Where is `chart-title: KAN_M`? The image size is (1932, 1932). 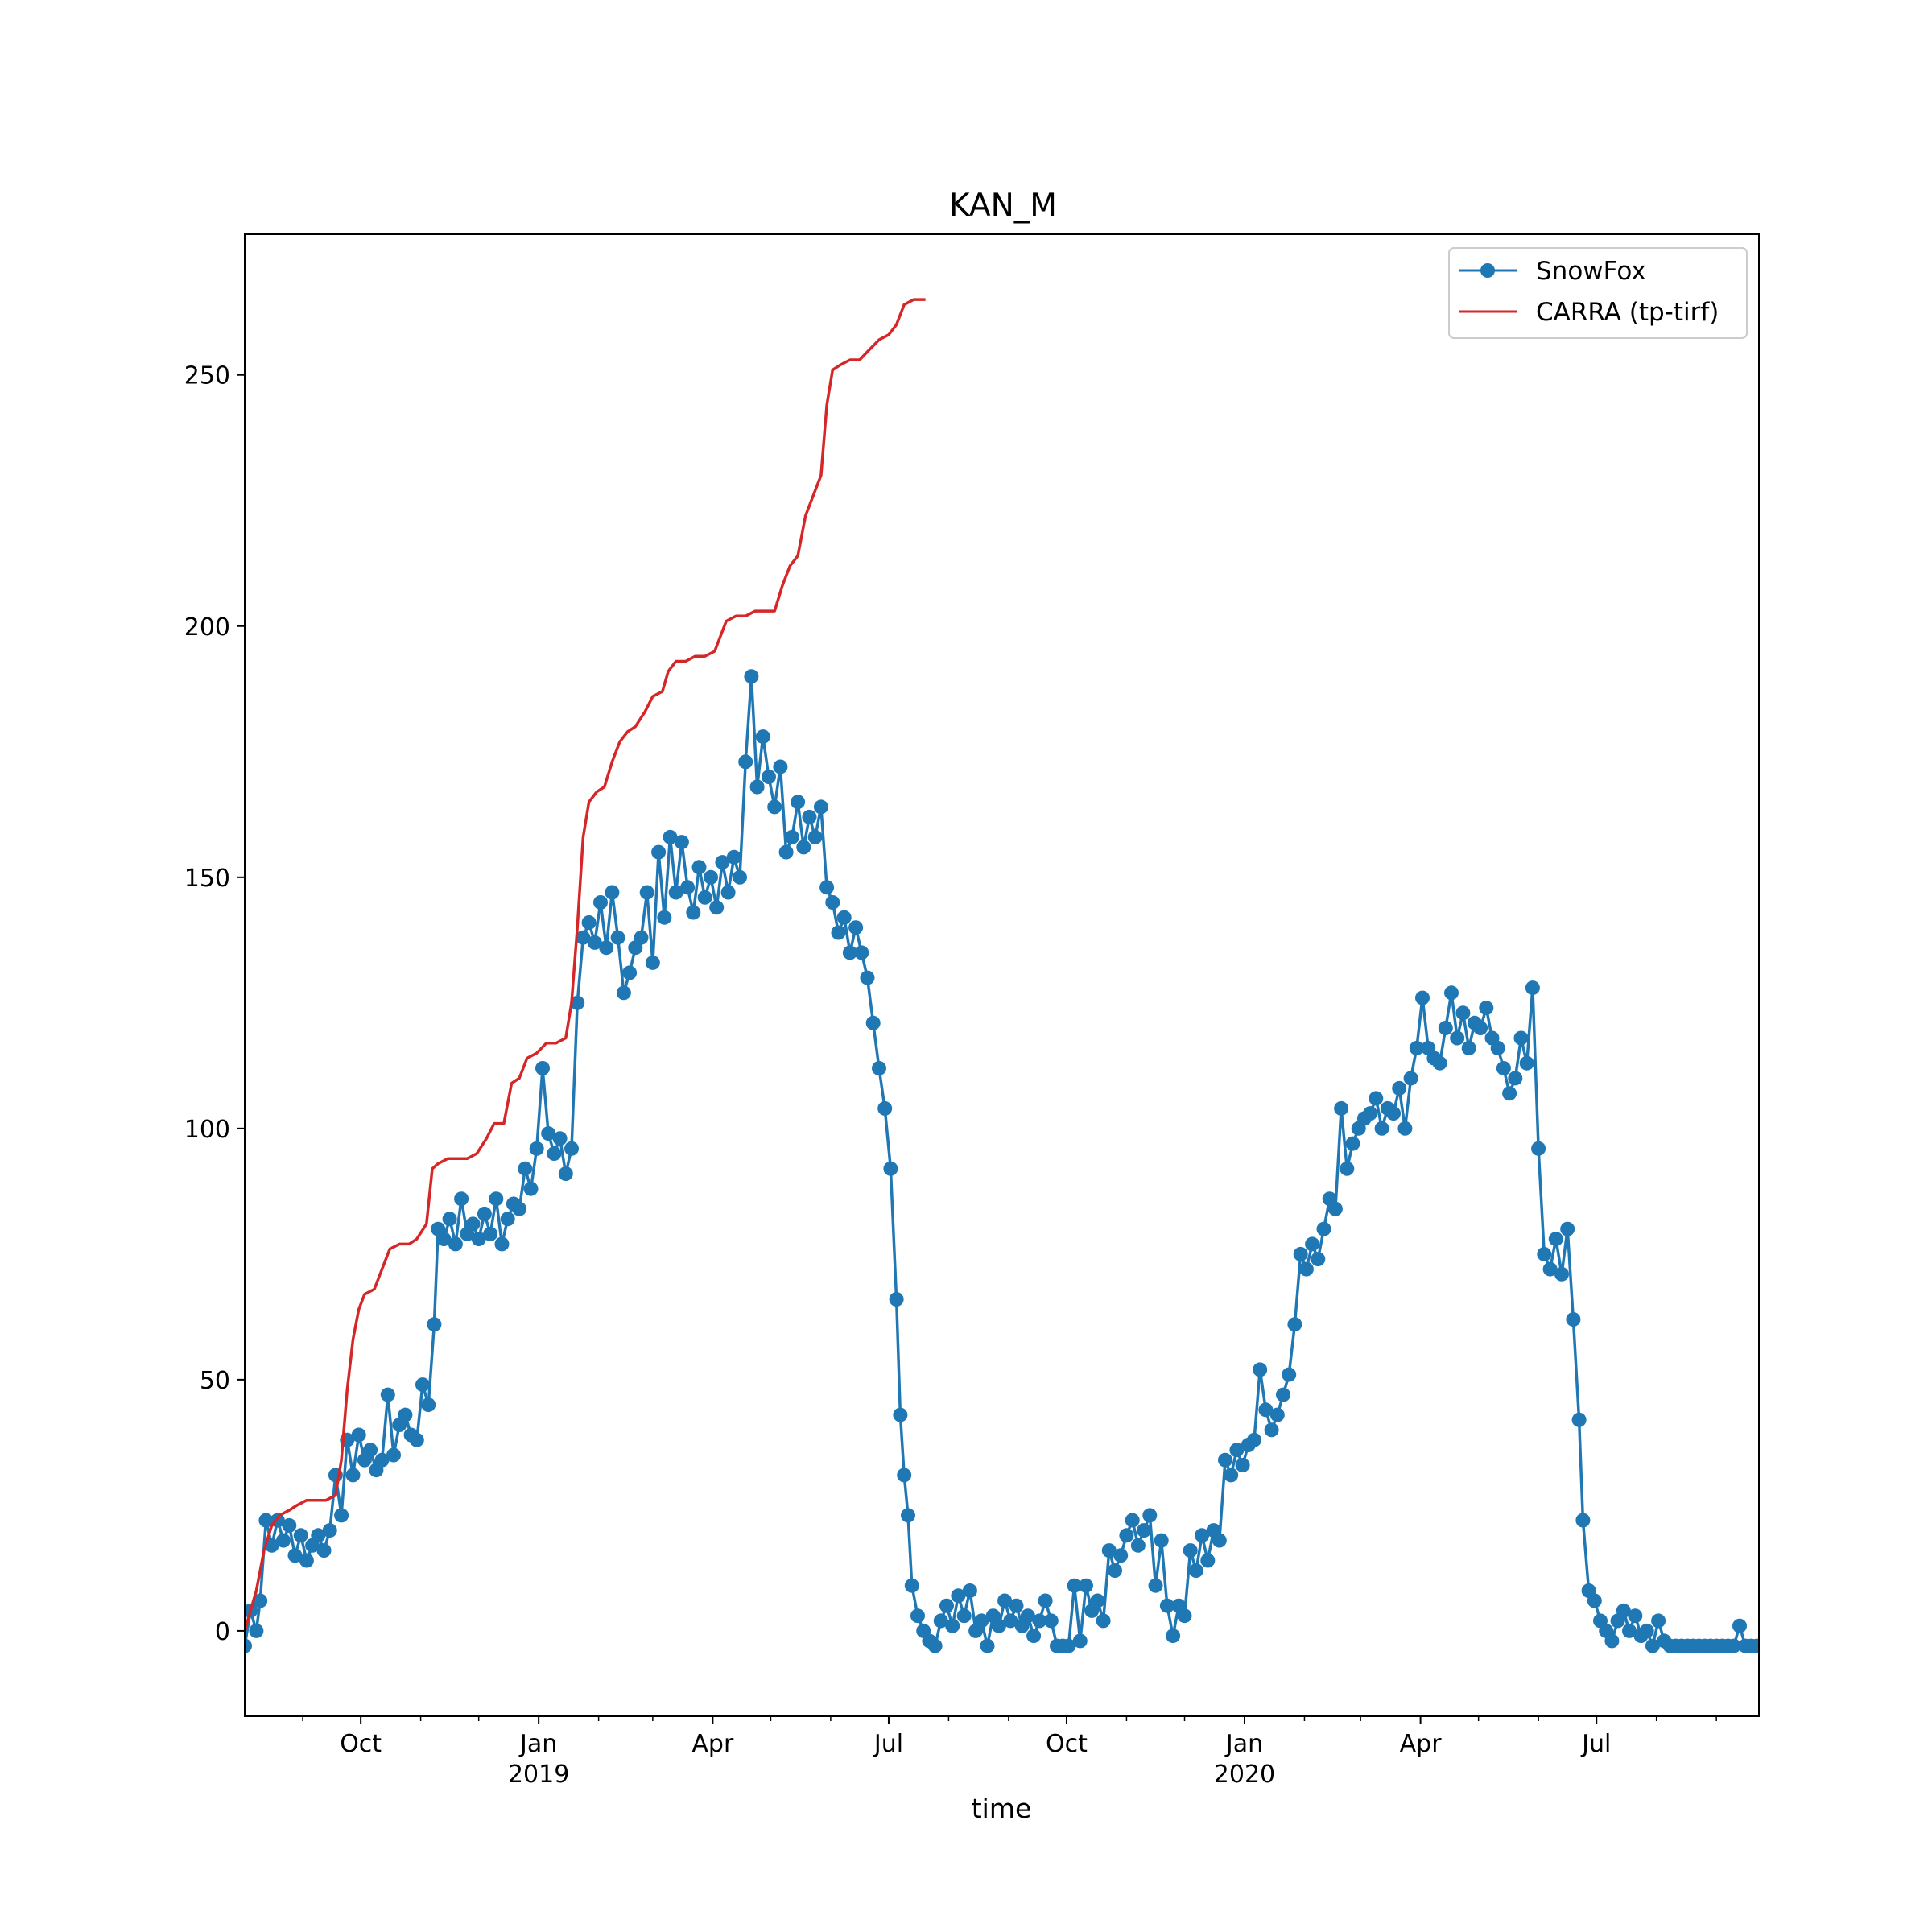 chart-title: KAN_M is located at coordinates (1003, 206).